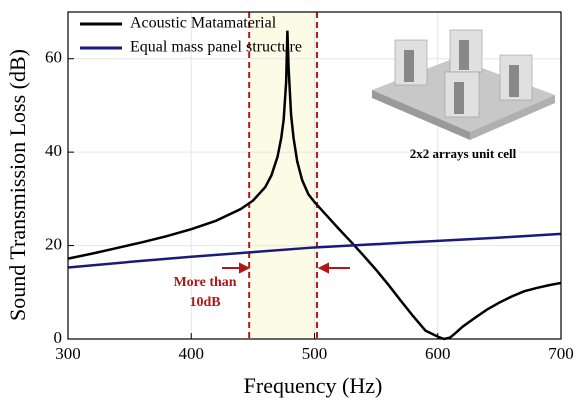 The width and height of the screenshot is (576, 409). I want to click on annotation: 10dB, so click(204, 302).